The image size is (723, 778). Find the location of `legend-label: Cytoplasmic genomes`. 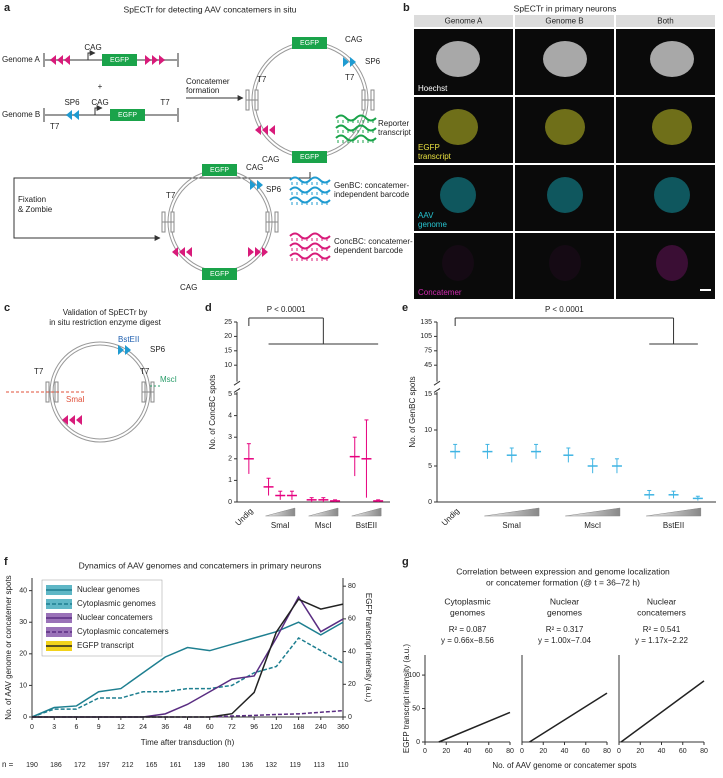

legend-label: Cytoplasmic genomes is located at coordinates (116, 603).